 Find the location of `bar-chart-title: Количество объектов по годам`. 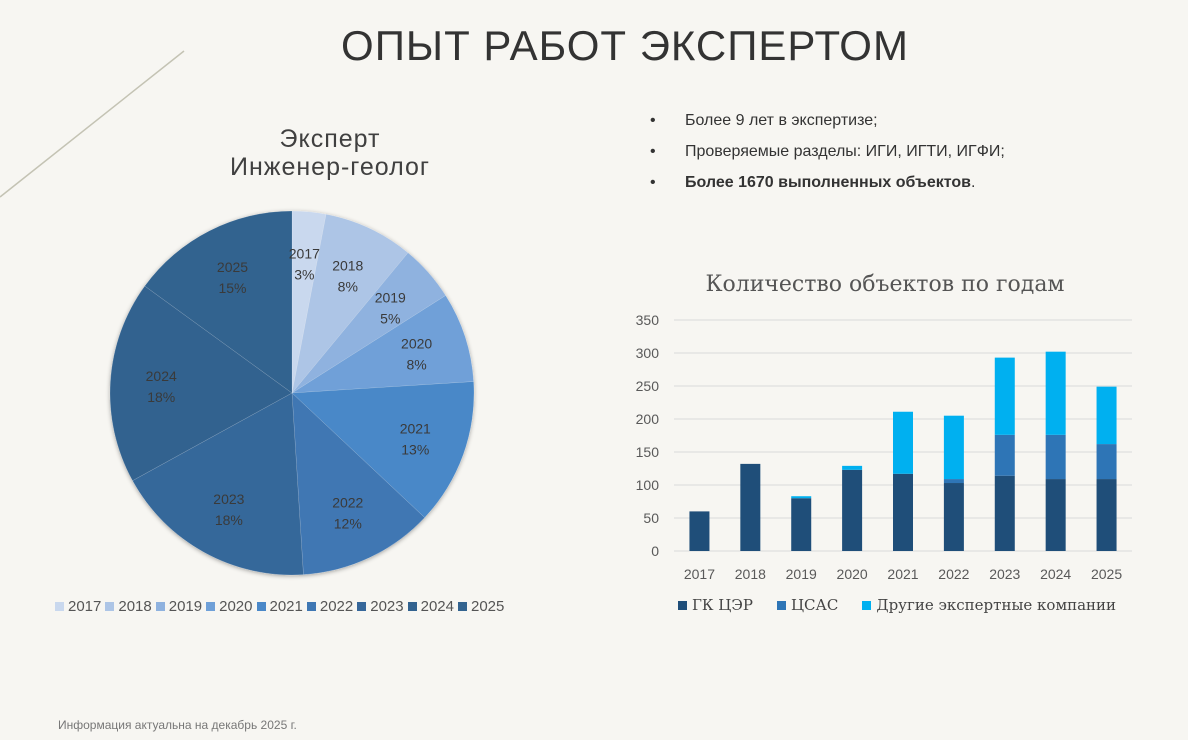

bar-chart-title: Количество объектов по годам is located at coordinates (885, 284).